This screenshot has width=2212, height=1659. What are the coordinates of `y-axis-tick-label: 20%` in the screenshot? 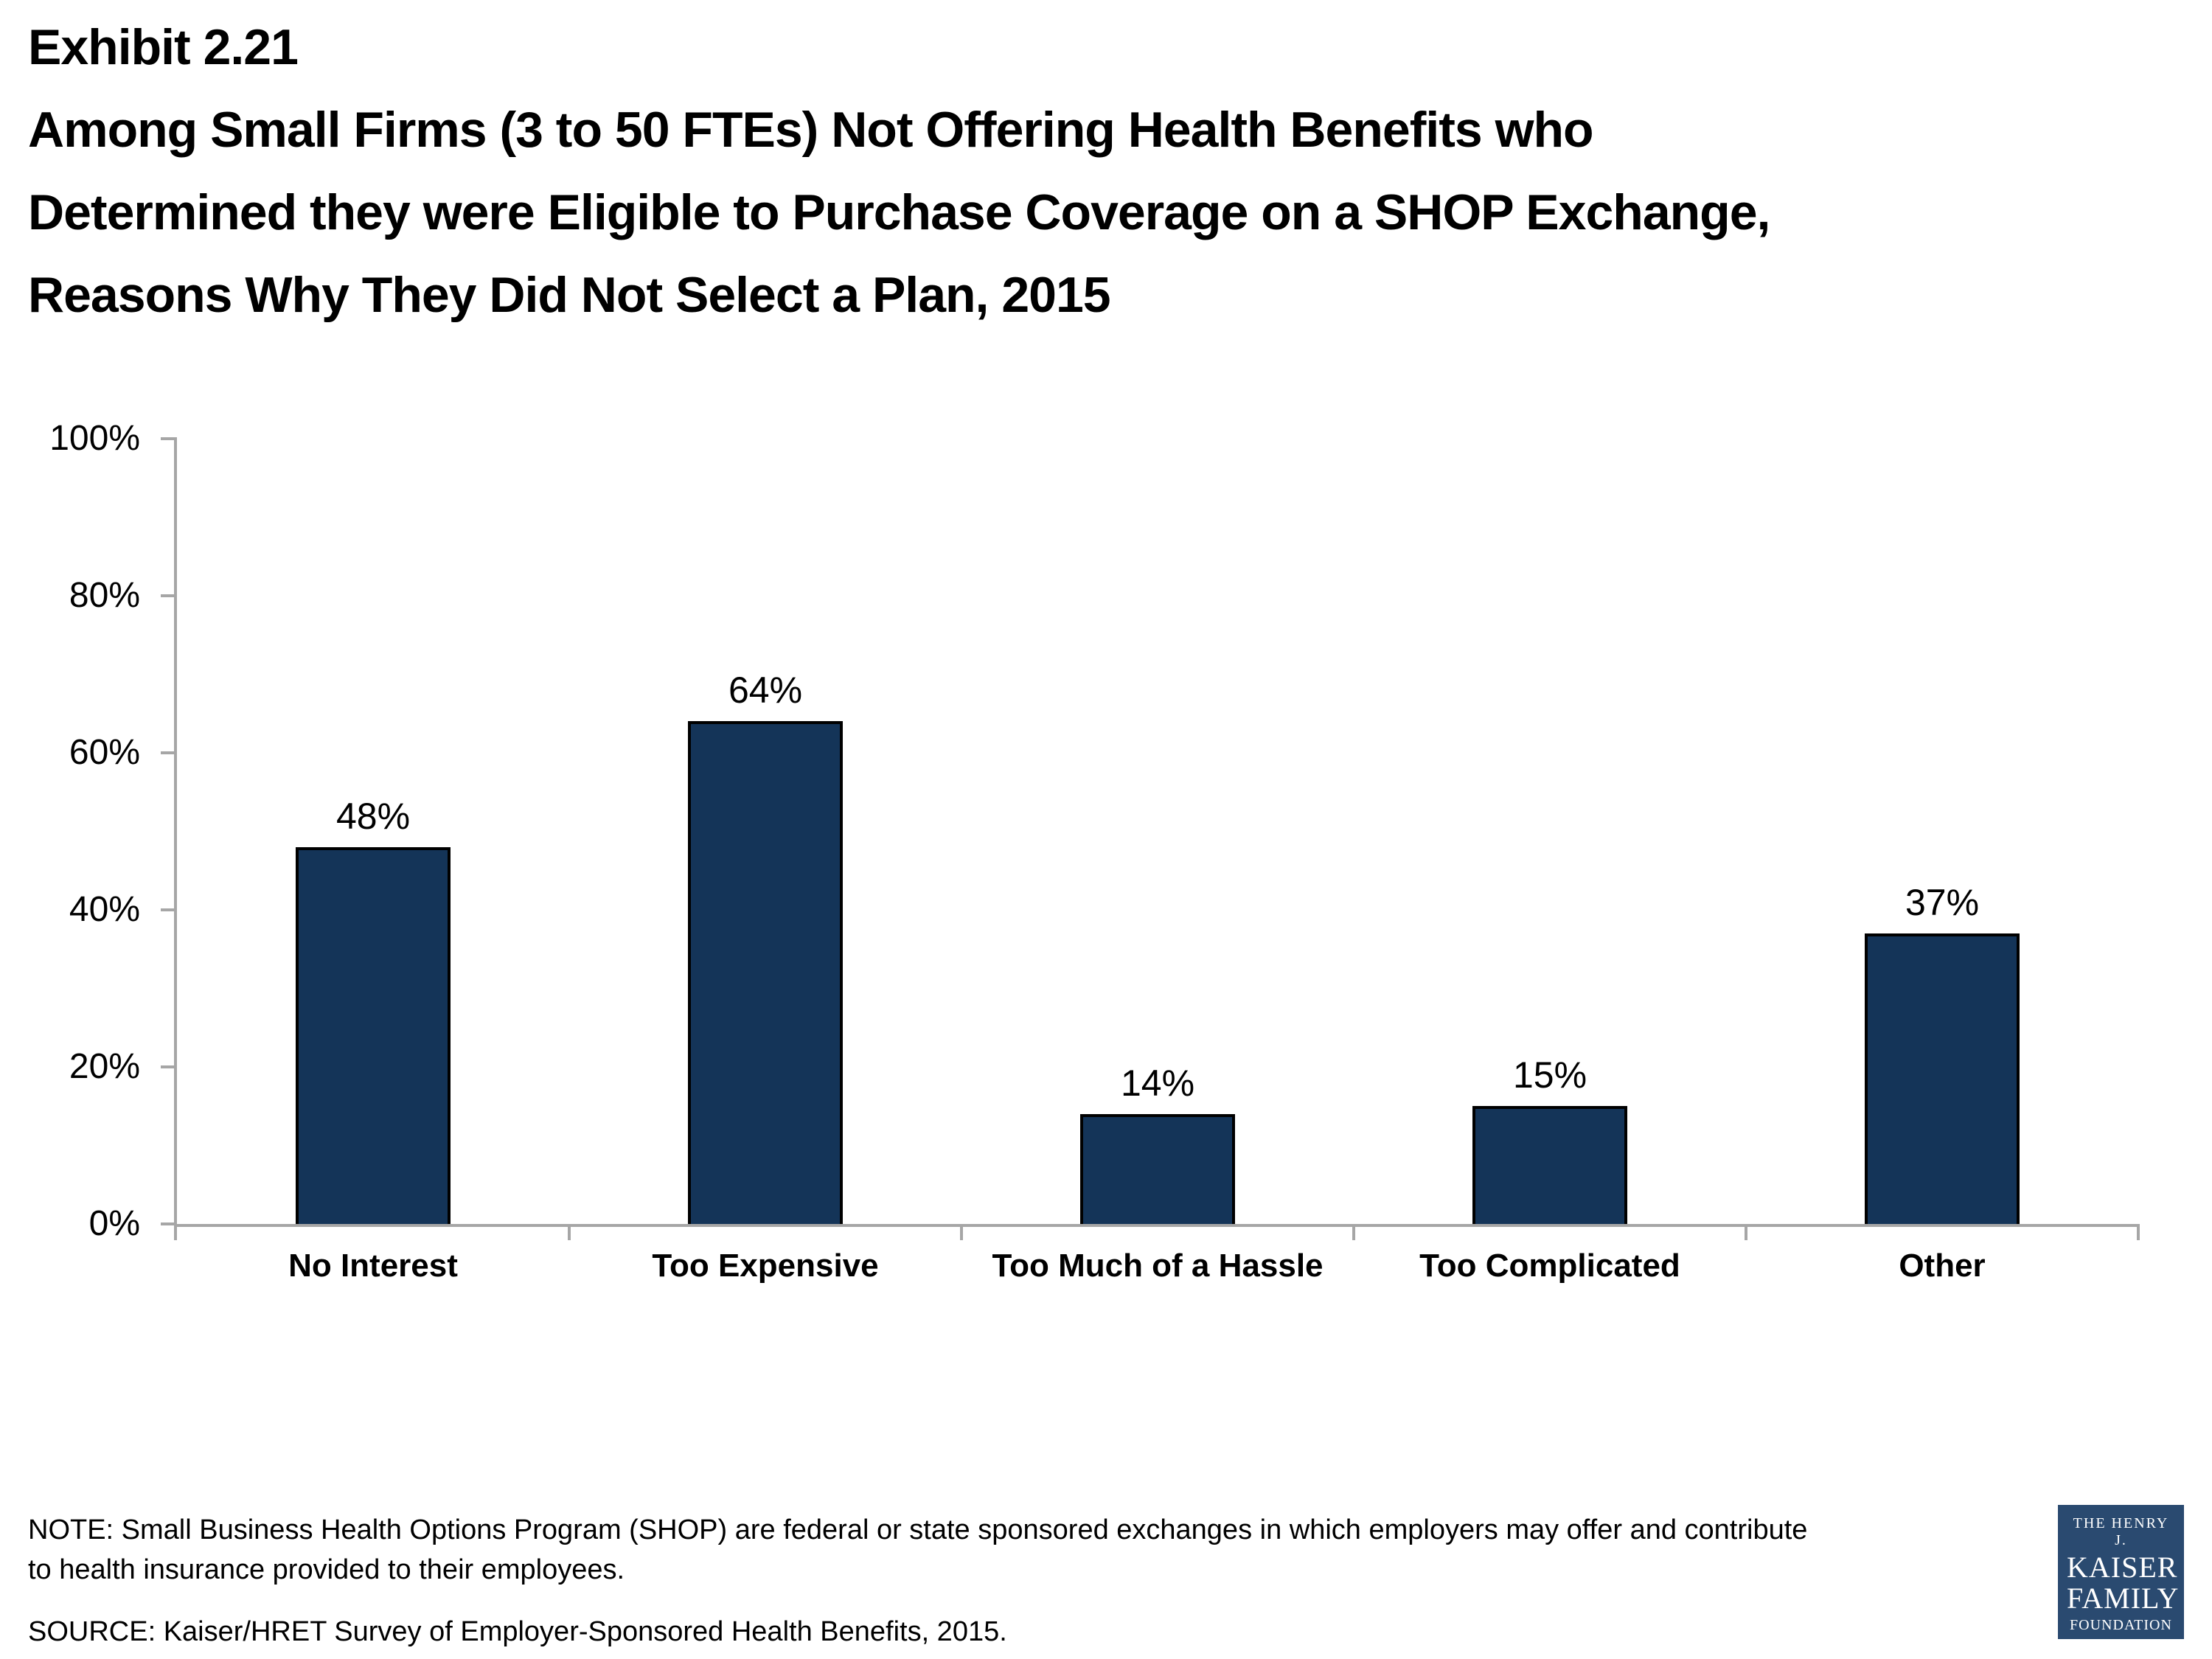 It's located at (104, 1066).